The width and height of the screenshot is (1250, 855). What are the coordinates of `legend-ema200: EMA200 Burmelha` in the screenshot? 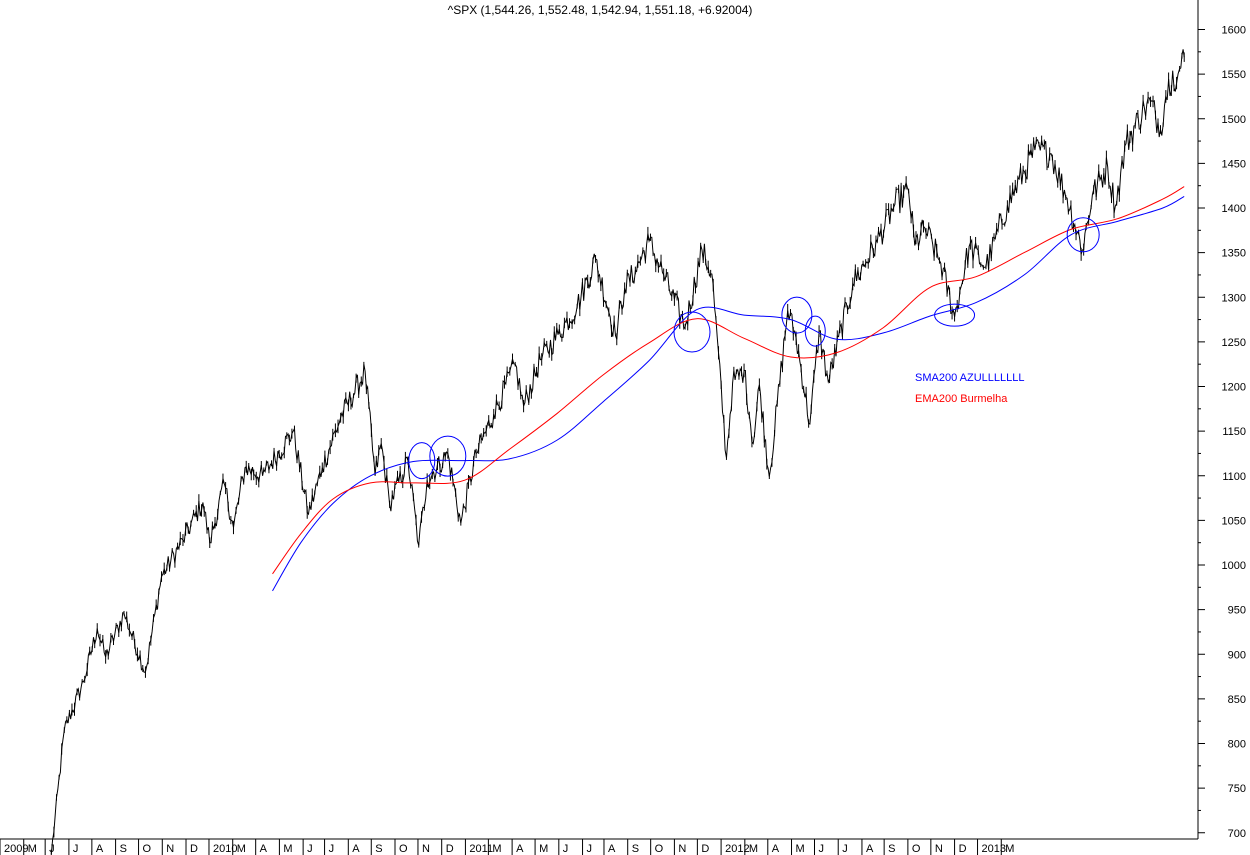 It's located at (961, 399).